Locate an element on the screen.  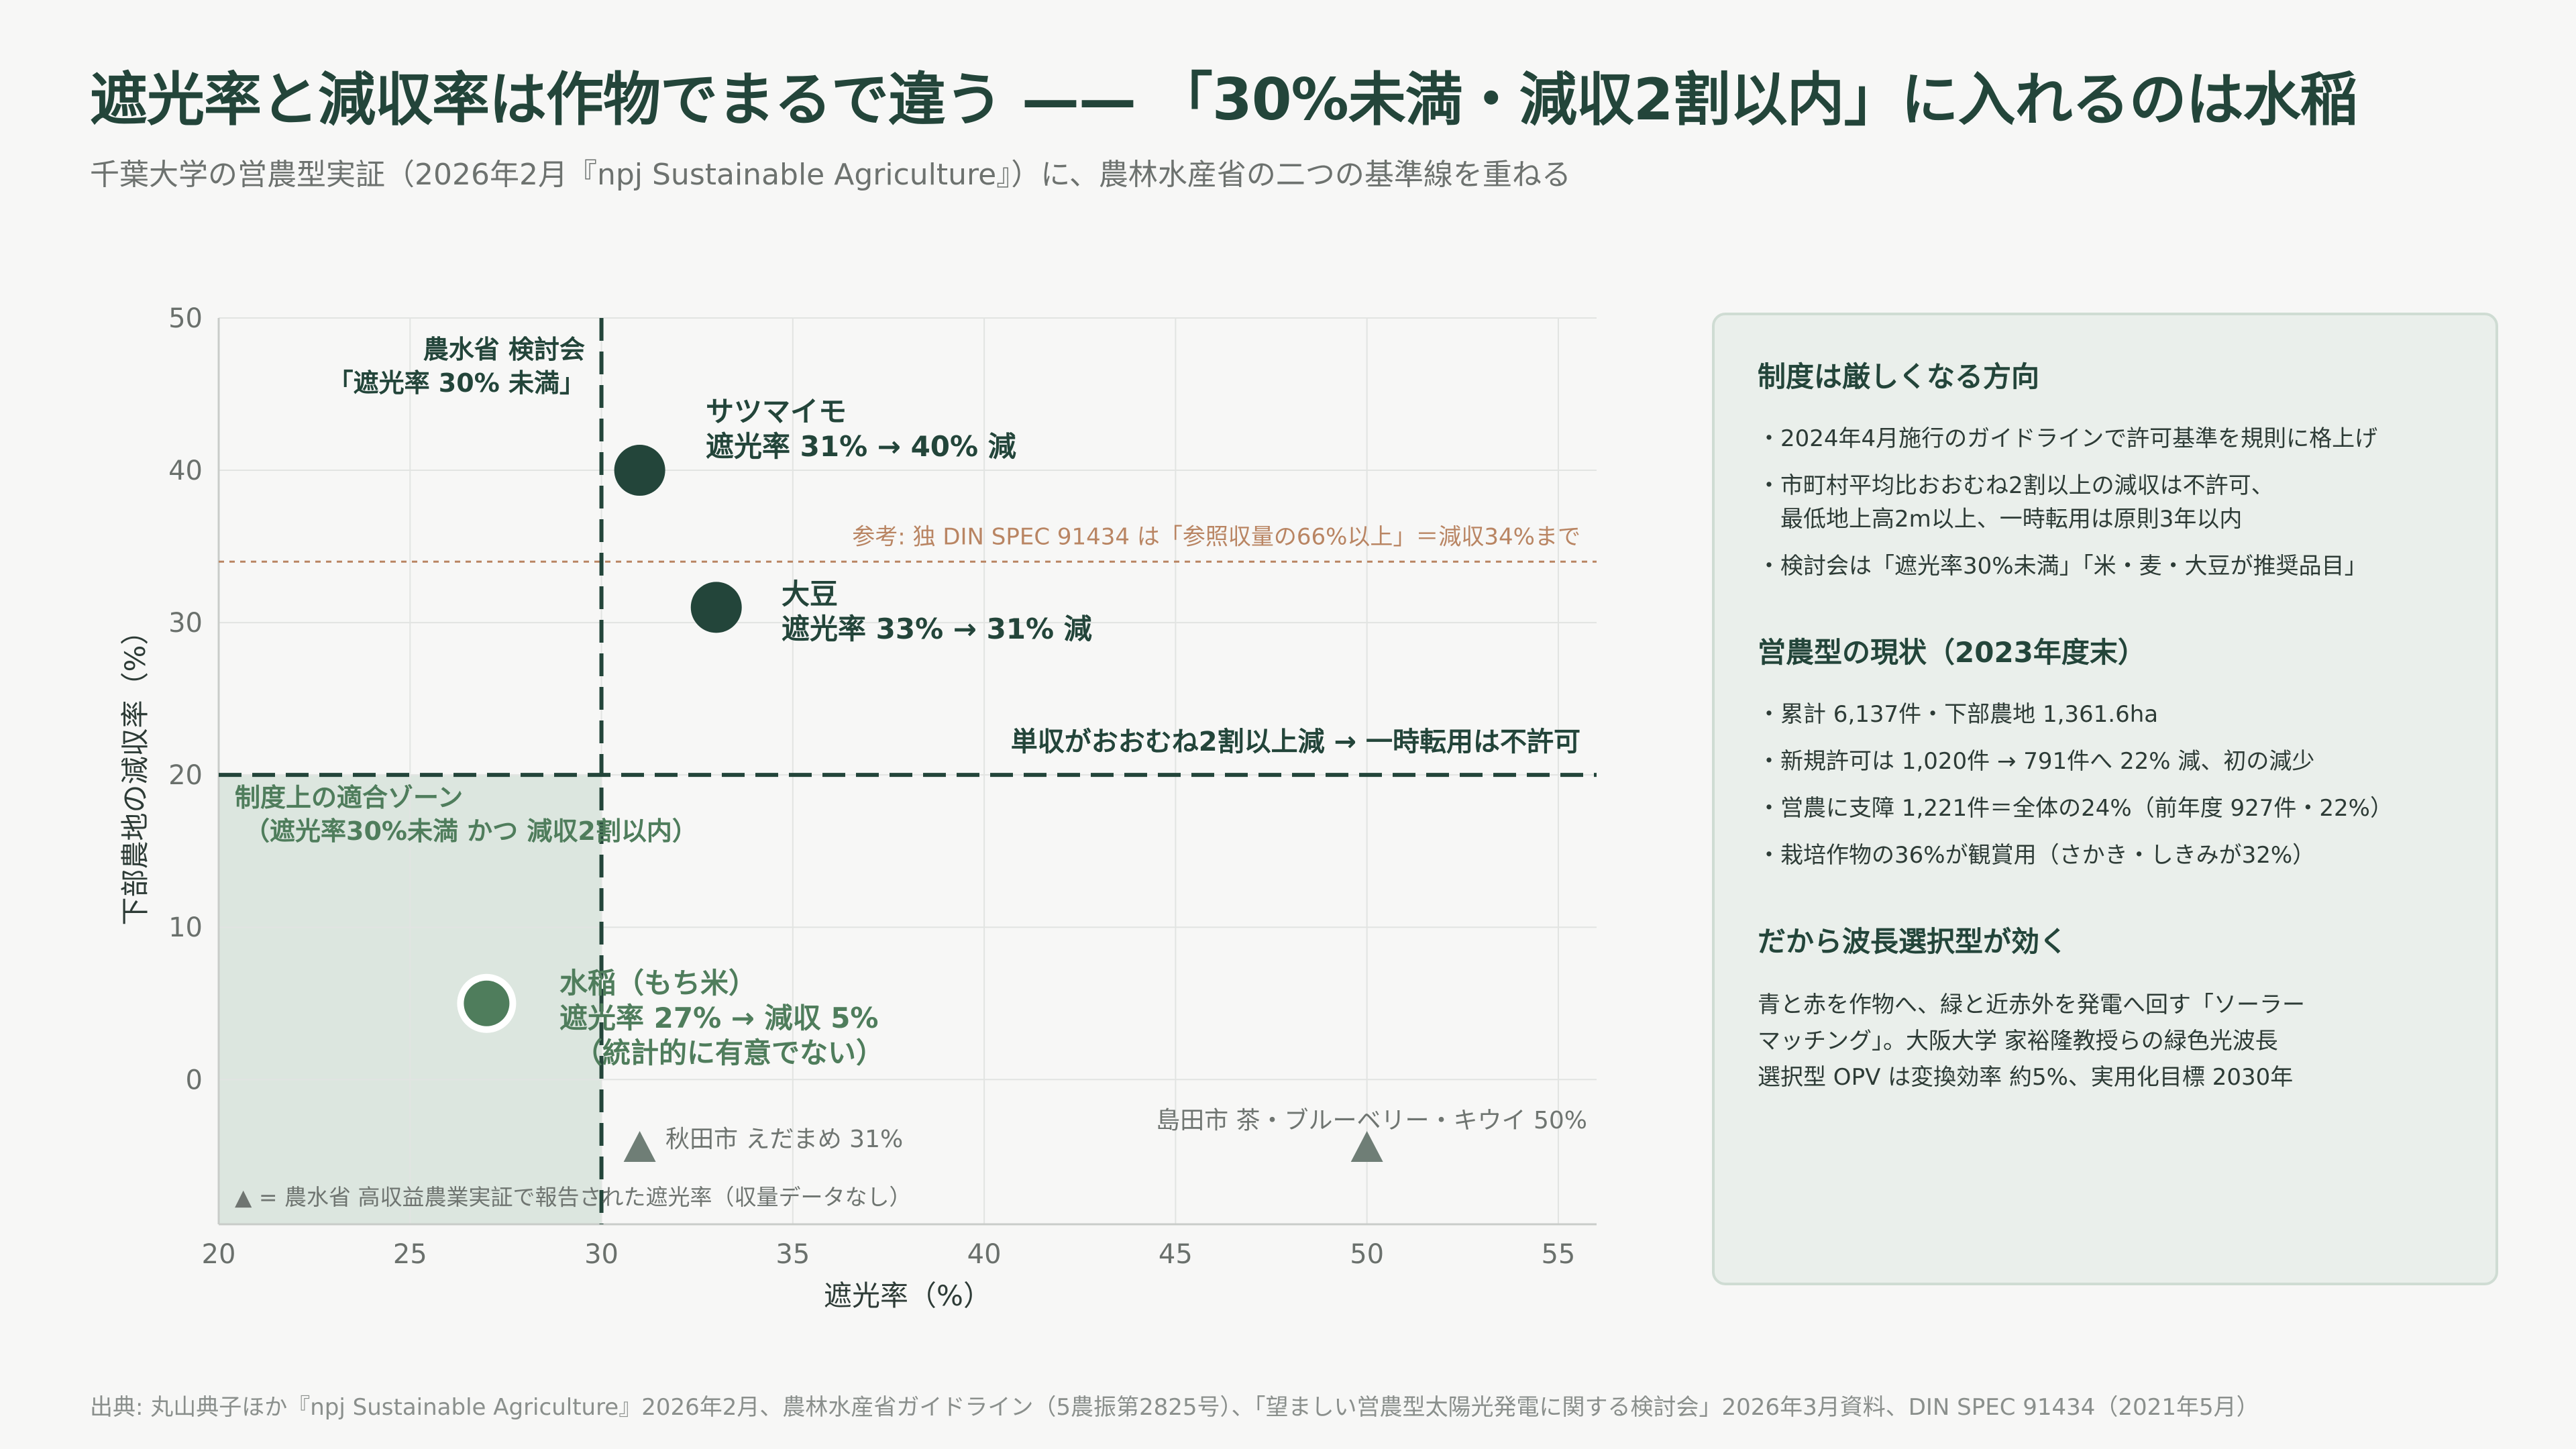
x-tick-label: 40 is located at coordinates (984, 1254).